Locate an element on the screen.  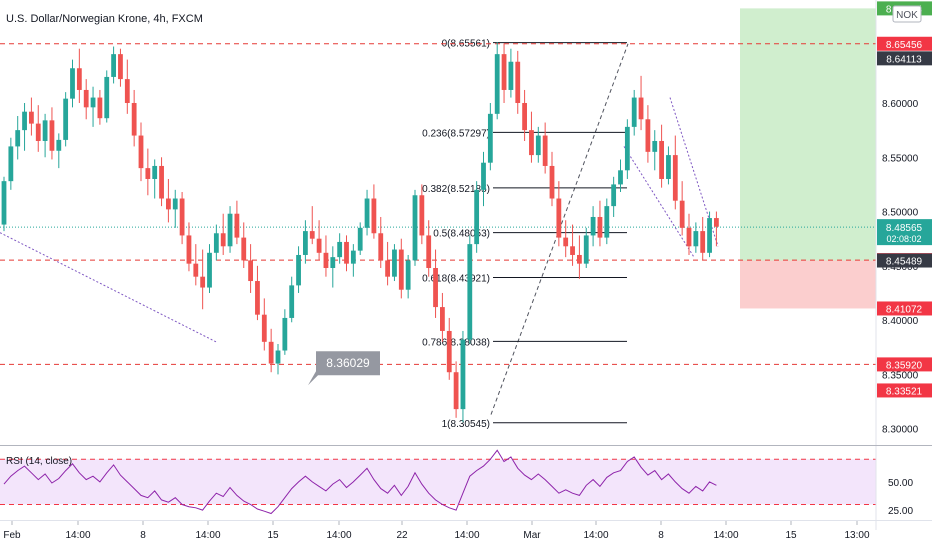
price-badge-label: 8.45489 is located at coordinates (904, 262).